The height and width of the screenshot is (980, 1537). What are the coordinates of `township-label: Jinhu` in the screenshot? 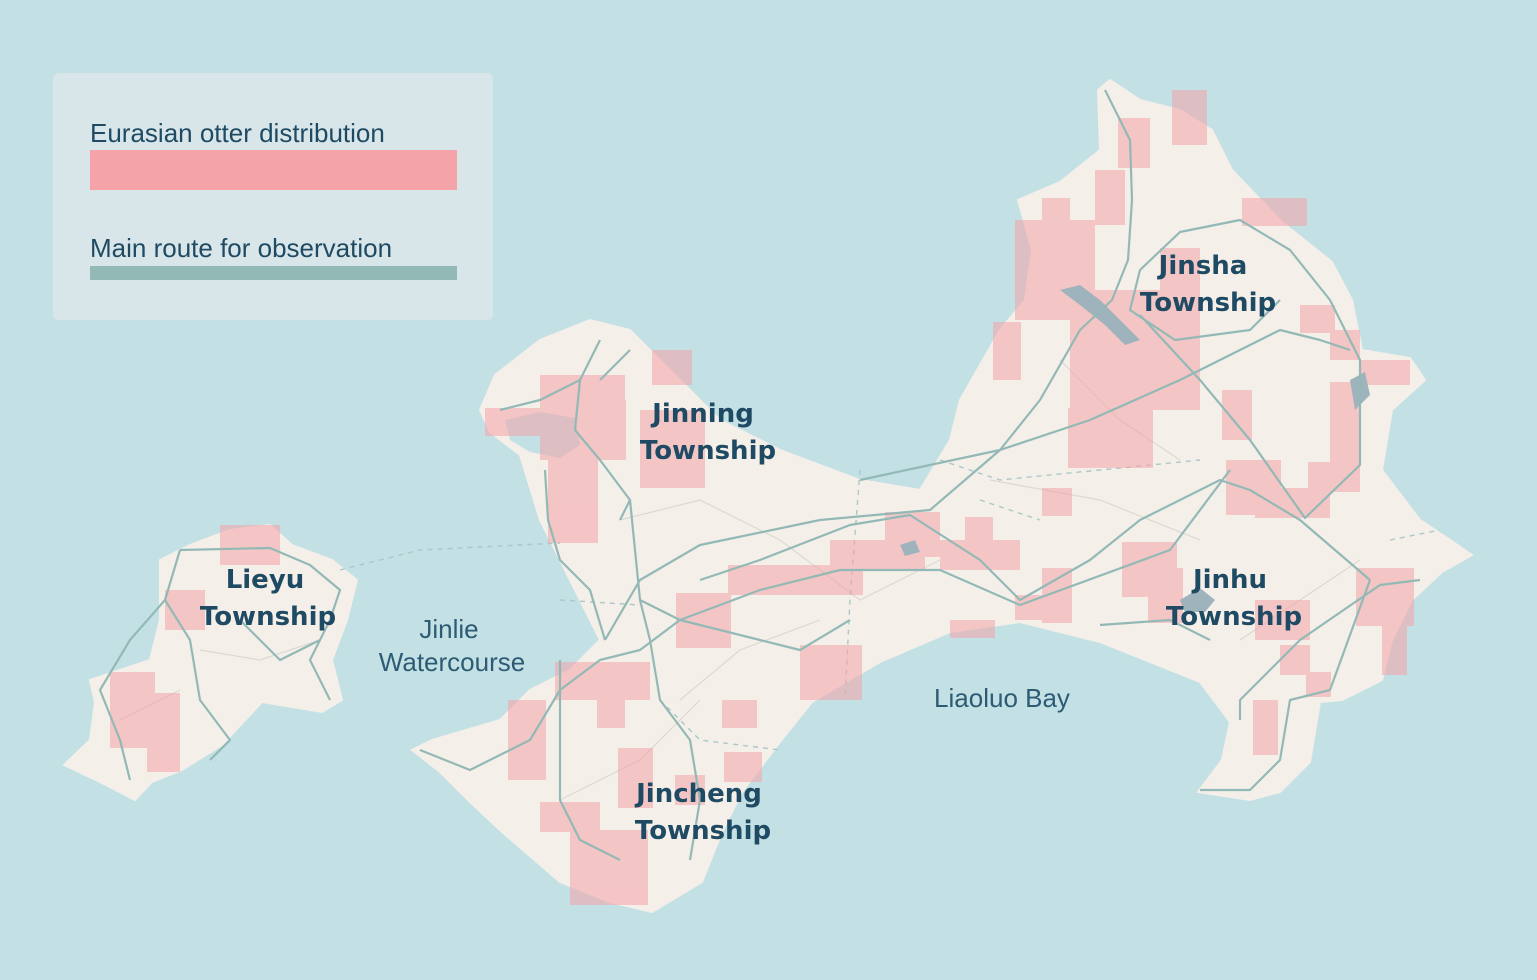 It's located at (1229, 580).